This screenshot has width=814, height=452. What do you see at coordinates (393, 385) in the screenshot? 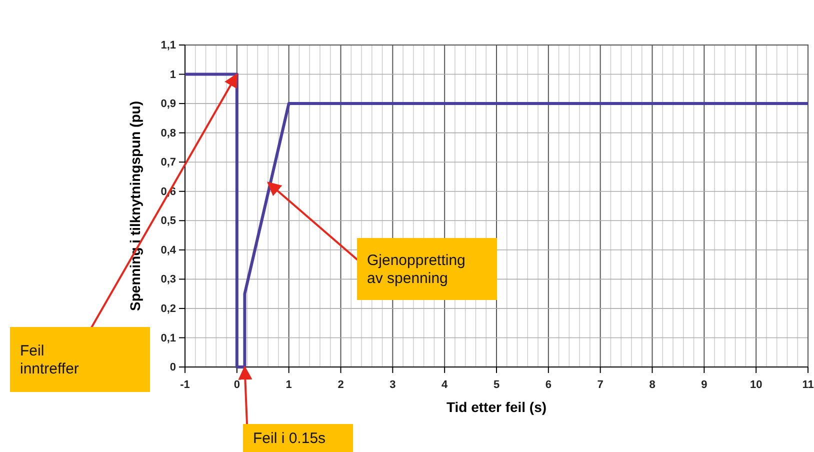
I see `x-tick-label: 3` at bounding box center [393, 385].